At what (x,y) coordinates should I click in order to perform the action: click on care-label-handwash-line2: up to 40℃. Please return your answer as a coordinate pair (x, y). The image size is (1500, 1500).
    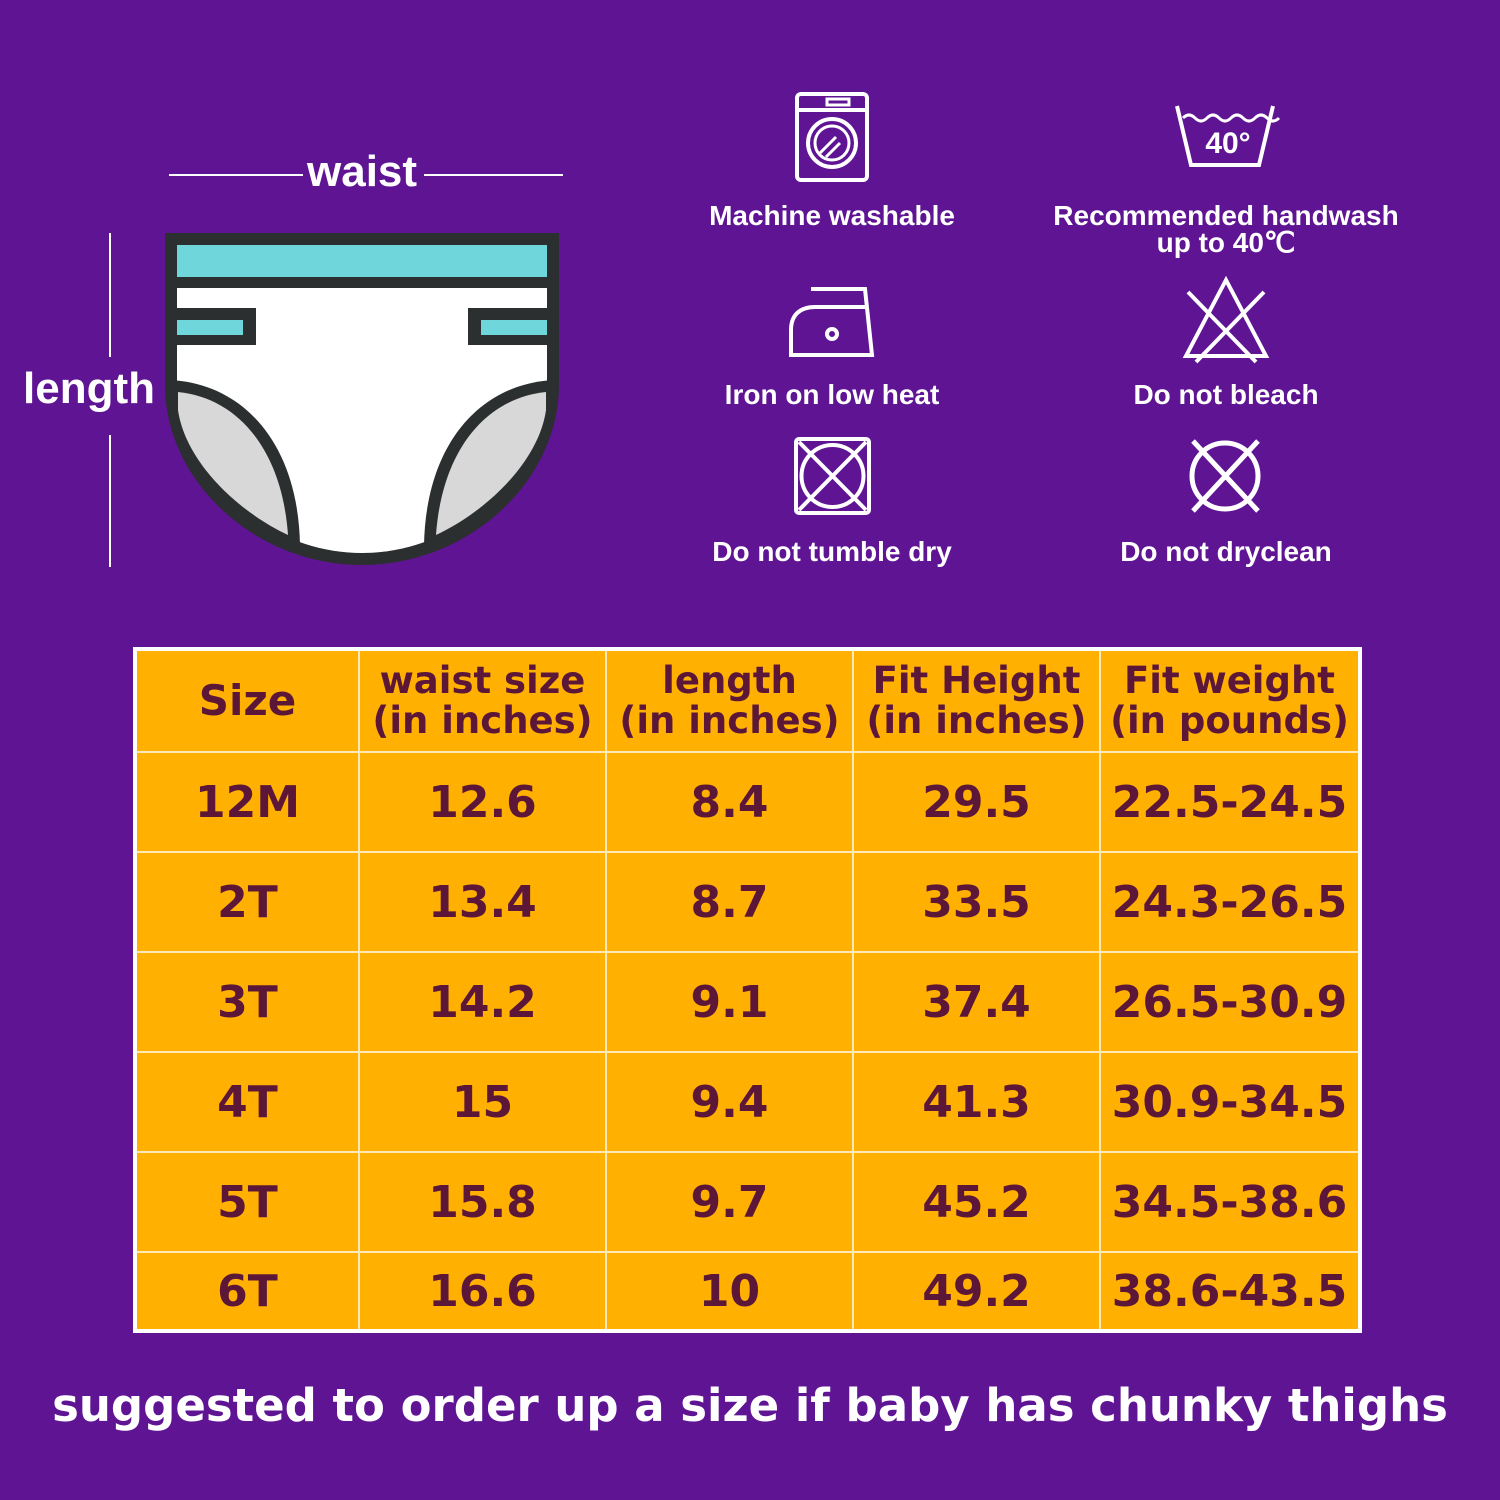
    Looking at the image, I should click on (1226, 242).